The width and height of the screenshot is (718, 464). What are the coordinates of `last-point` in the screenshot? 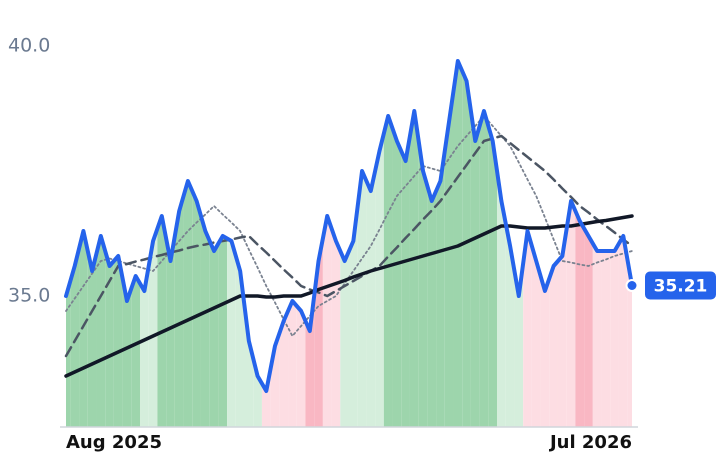 It's located at (632, 285).